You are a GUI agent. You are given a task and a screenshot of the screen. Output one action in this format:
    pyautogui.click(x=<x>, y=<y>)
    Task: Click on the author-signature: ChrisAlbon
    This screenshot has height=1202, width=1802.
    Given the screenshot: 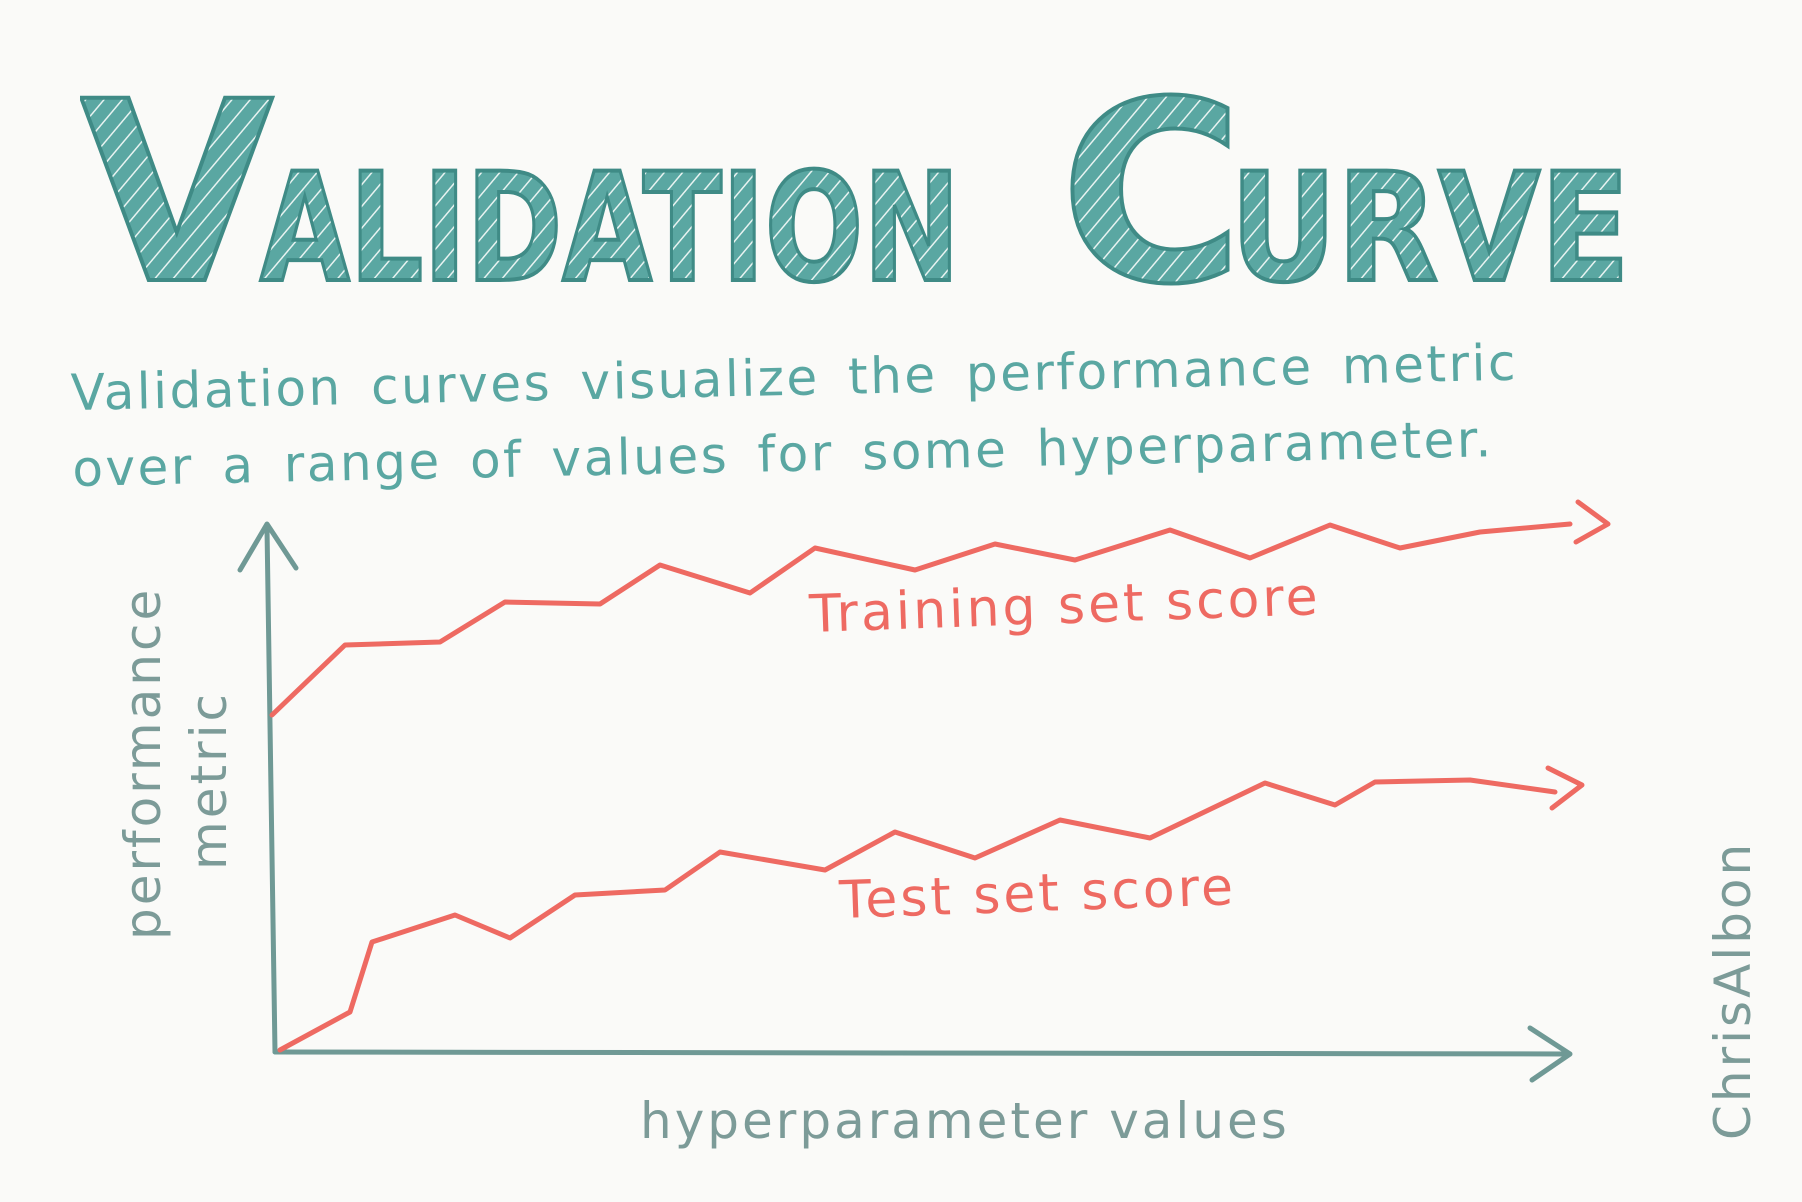 What is the action you would take?
    pyautogui.click(x=1733, y=990)
    